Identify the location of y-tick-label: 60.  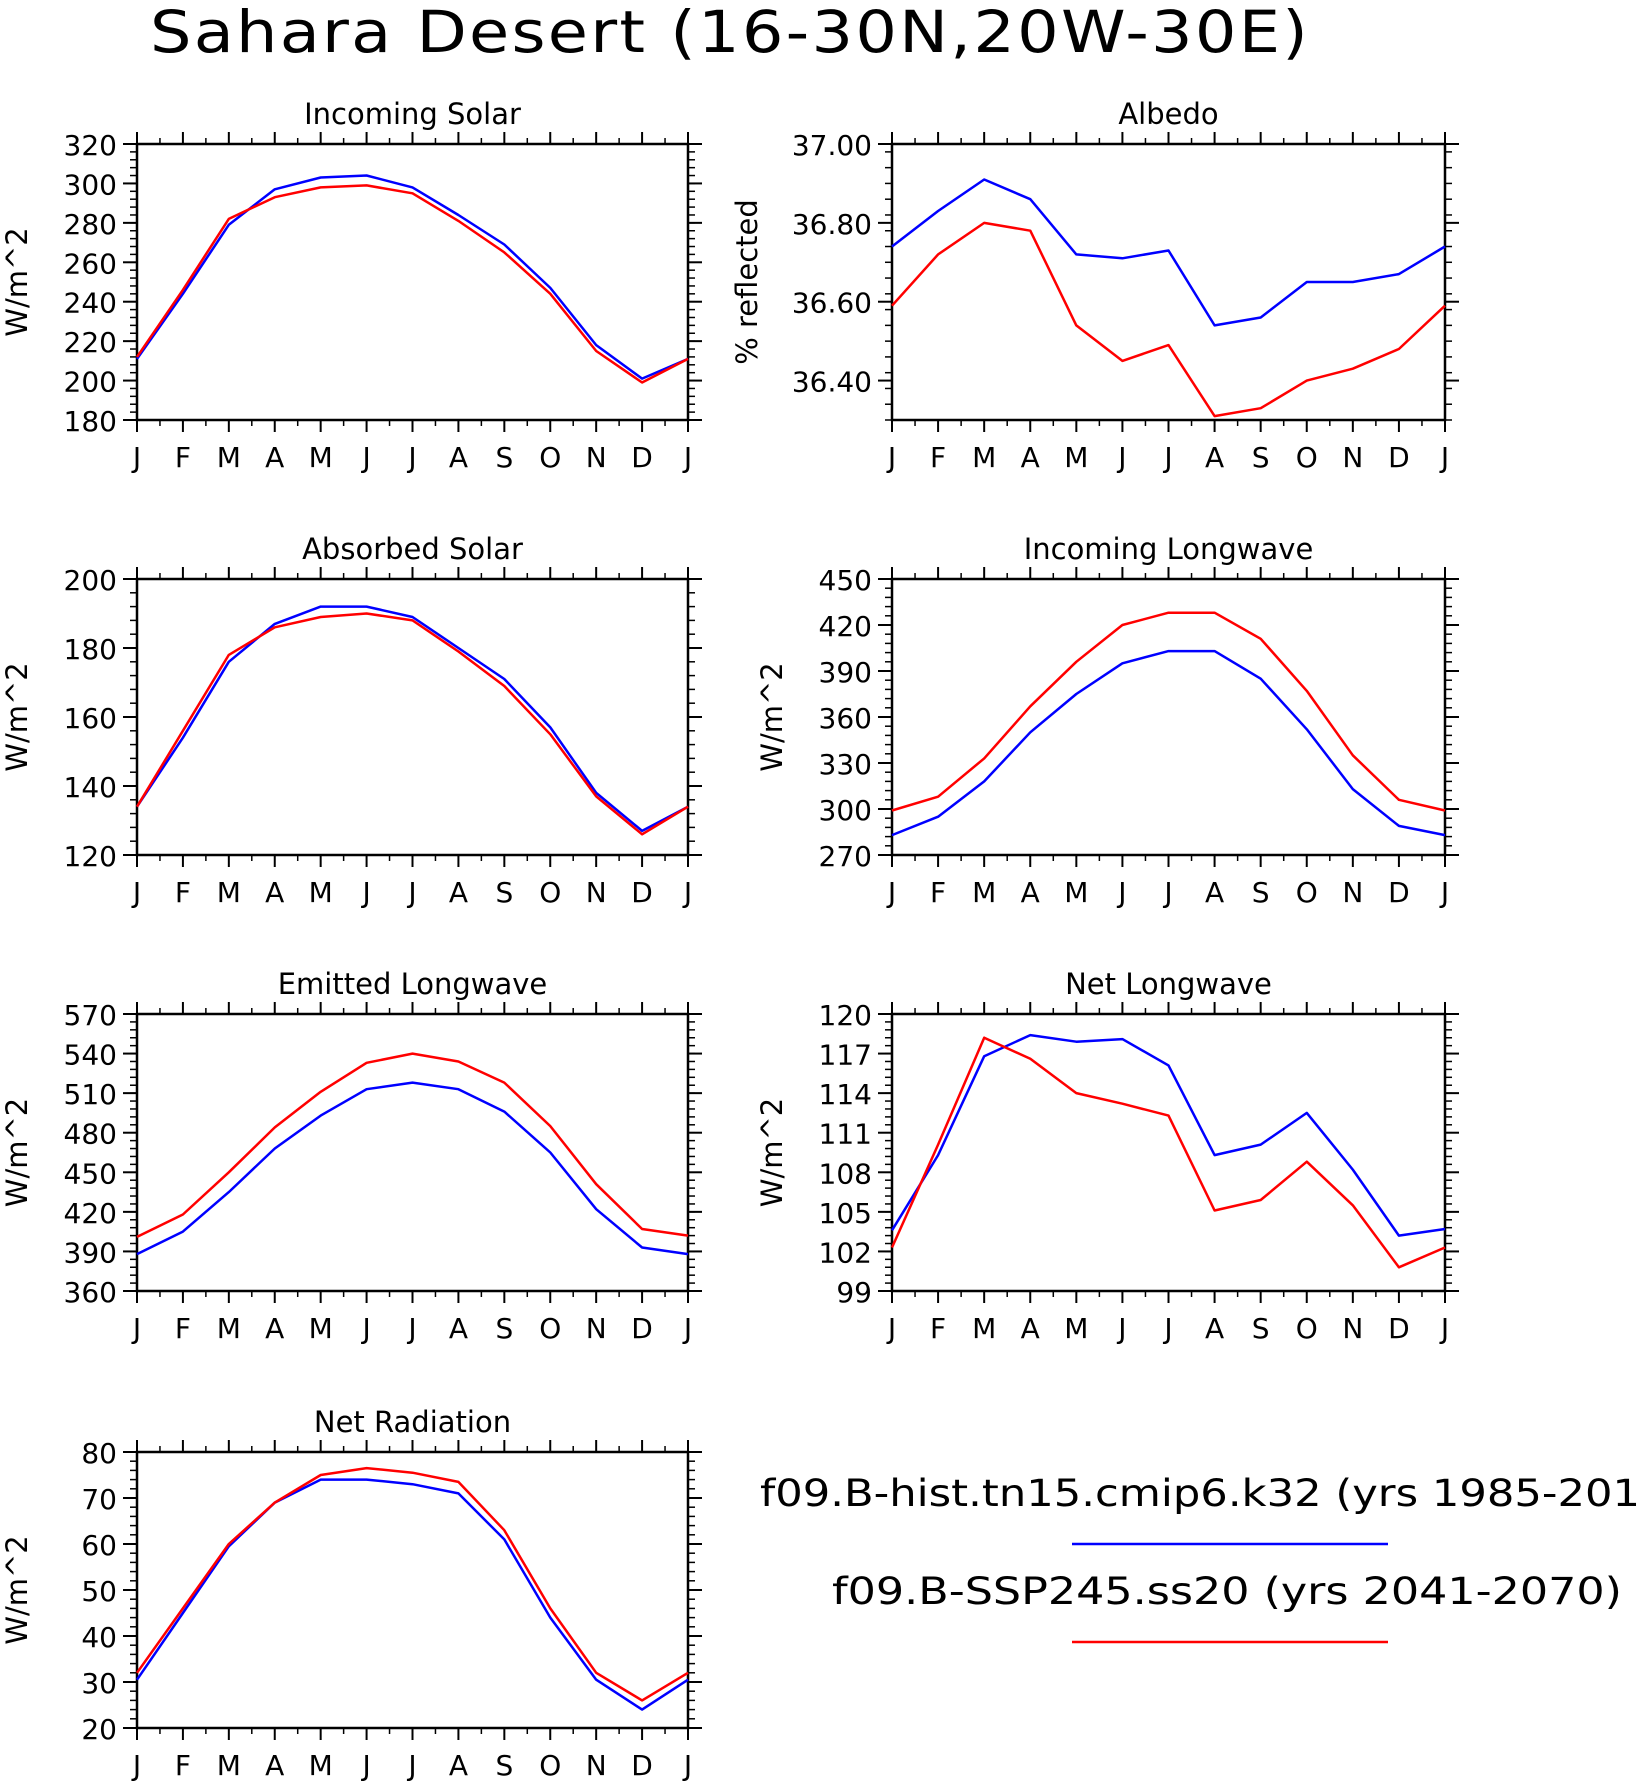
(99, 1545).